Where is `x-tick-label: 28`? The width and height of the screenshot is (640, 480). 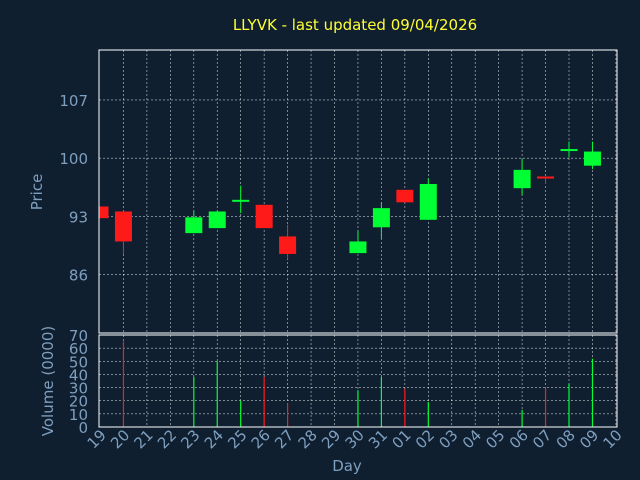 x-tick-label: 28 is located at coordinates (308, 439).